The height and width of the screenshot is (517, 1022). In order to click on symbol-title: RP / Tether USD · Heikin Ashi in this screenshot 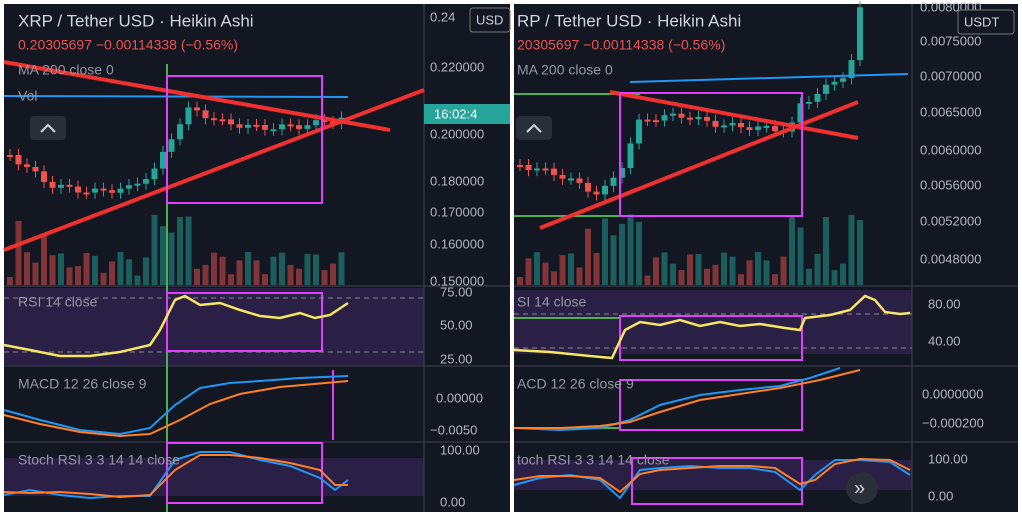, I will do `click(629, 20)`.